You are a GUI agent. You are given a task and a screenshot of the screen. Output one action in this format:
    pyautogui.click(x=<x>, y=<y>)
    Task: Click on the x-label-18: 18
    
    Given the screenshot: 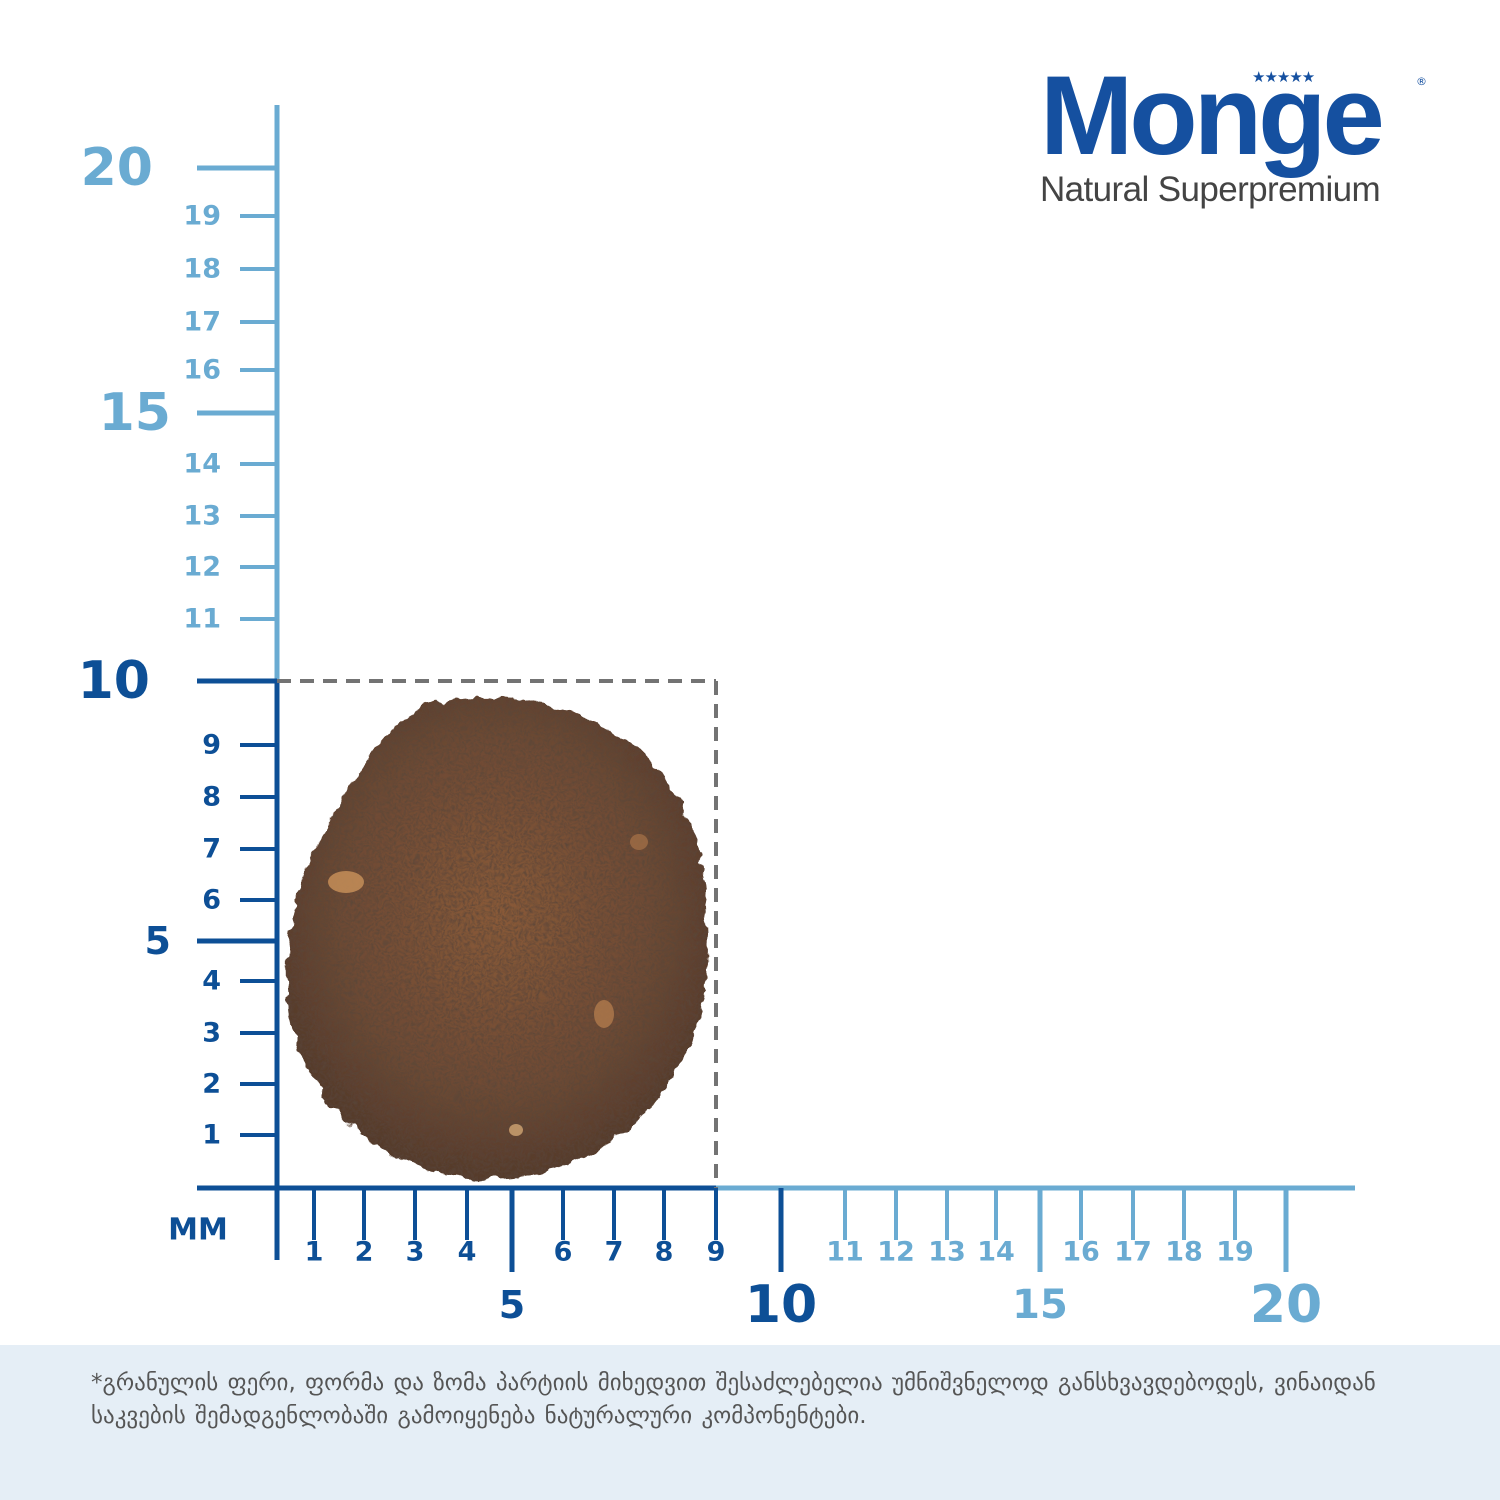 What is the action you would take?
    pyautogui.click(x=1184, y=1252)
    